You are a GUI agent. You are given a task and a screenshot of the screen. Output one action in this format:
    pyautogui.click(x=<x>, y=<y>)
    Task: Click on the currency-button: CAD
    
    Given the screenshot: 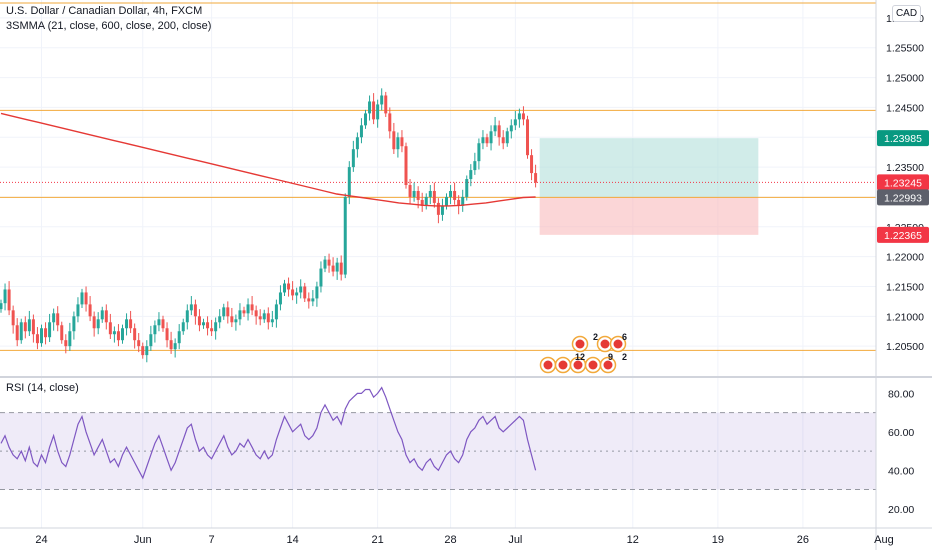 What is the action you would take?
    pyautogui.click(x=906, y=13)
    